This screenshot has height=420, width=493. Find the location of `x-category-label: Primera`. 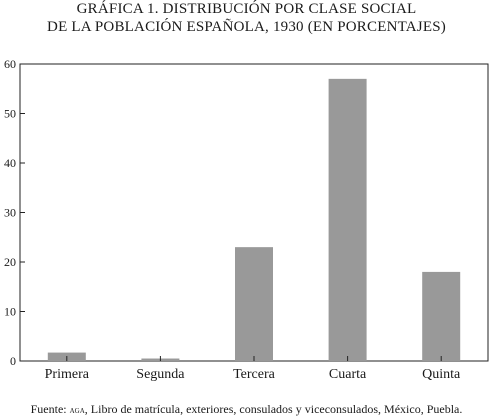

x-category-label: Primera is located at coordinates (67, 374).